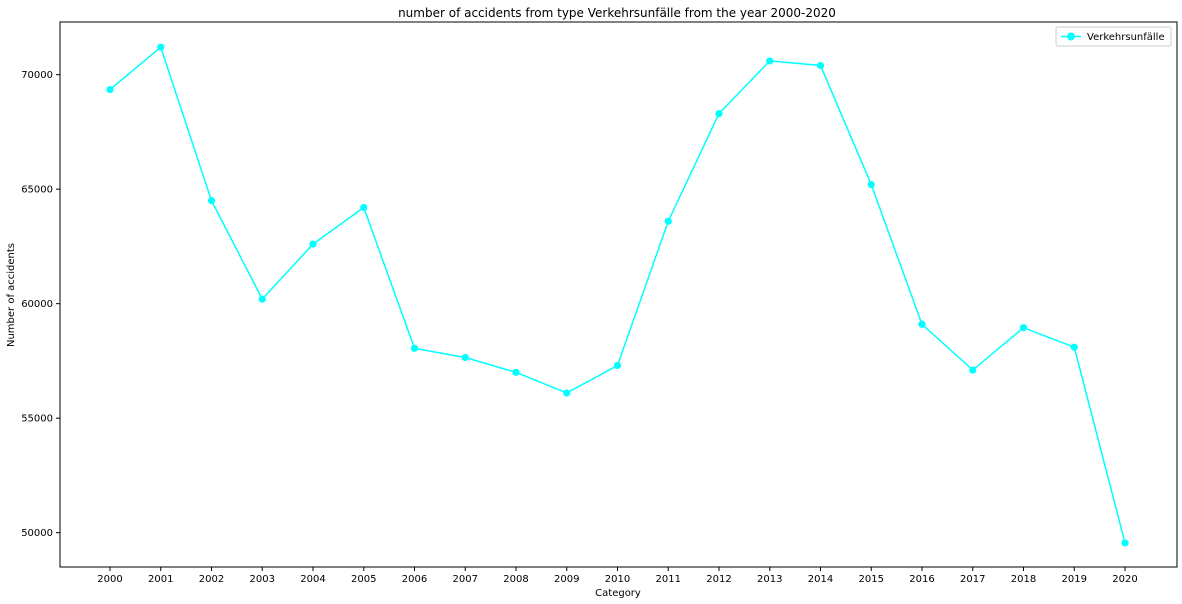  Describe the element at coordinates (312, 579) in the screenshot. I see `x-tick-label: 2004` at that location.